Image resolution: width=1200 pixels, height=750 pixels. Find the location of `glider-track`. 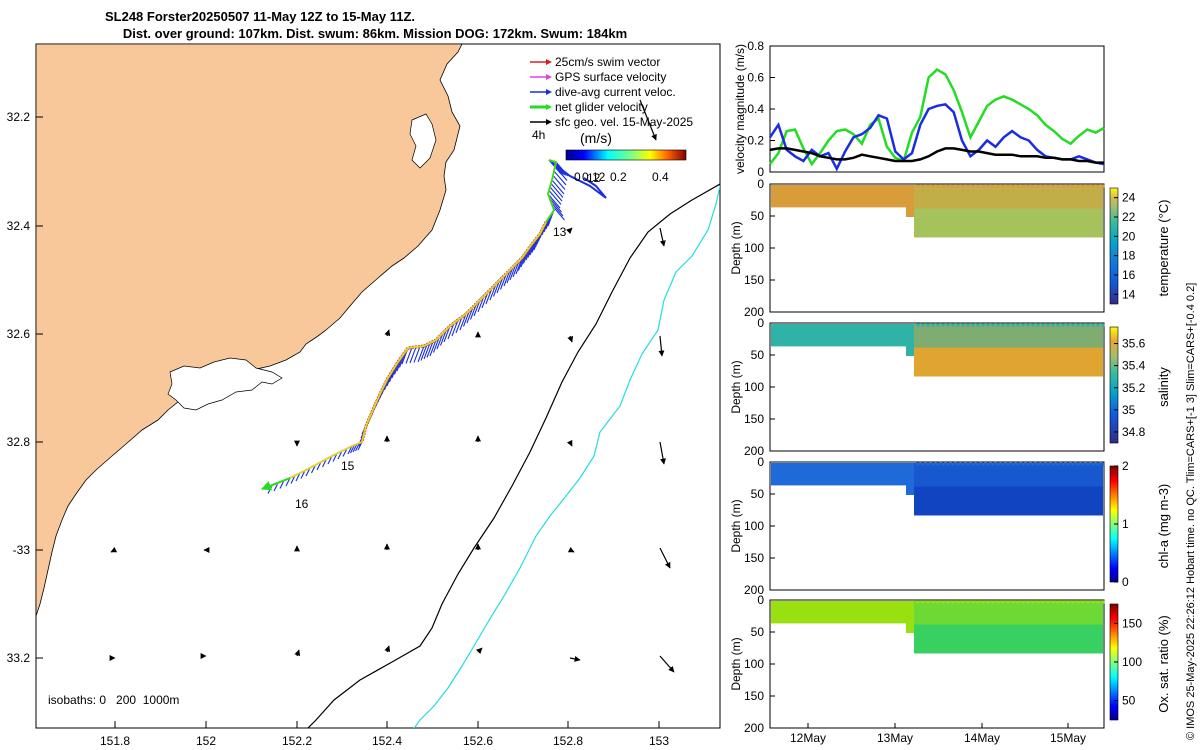

glider-track is located at coordinates (434, 326).